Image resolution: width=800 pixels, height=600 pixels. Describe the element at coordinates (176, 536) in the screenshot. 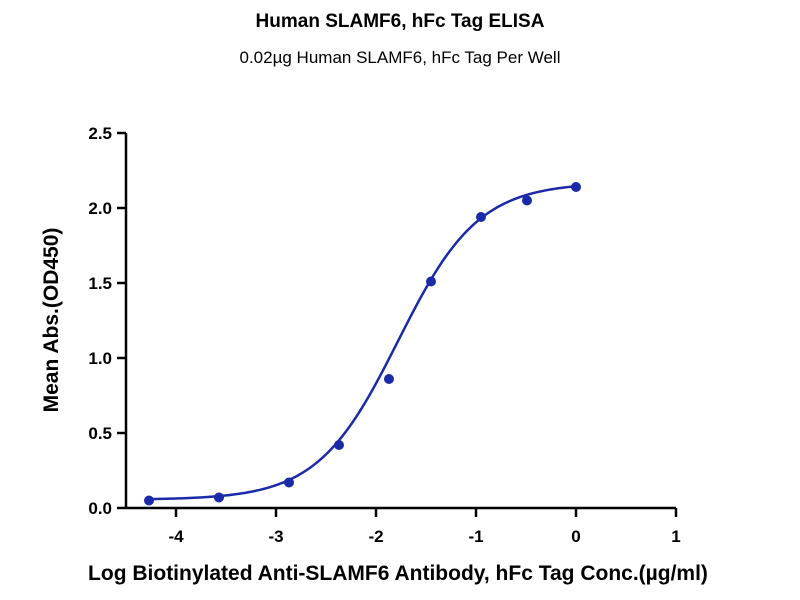

I see `x-tick-label: -4` at that location.